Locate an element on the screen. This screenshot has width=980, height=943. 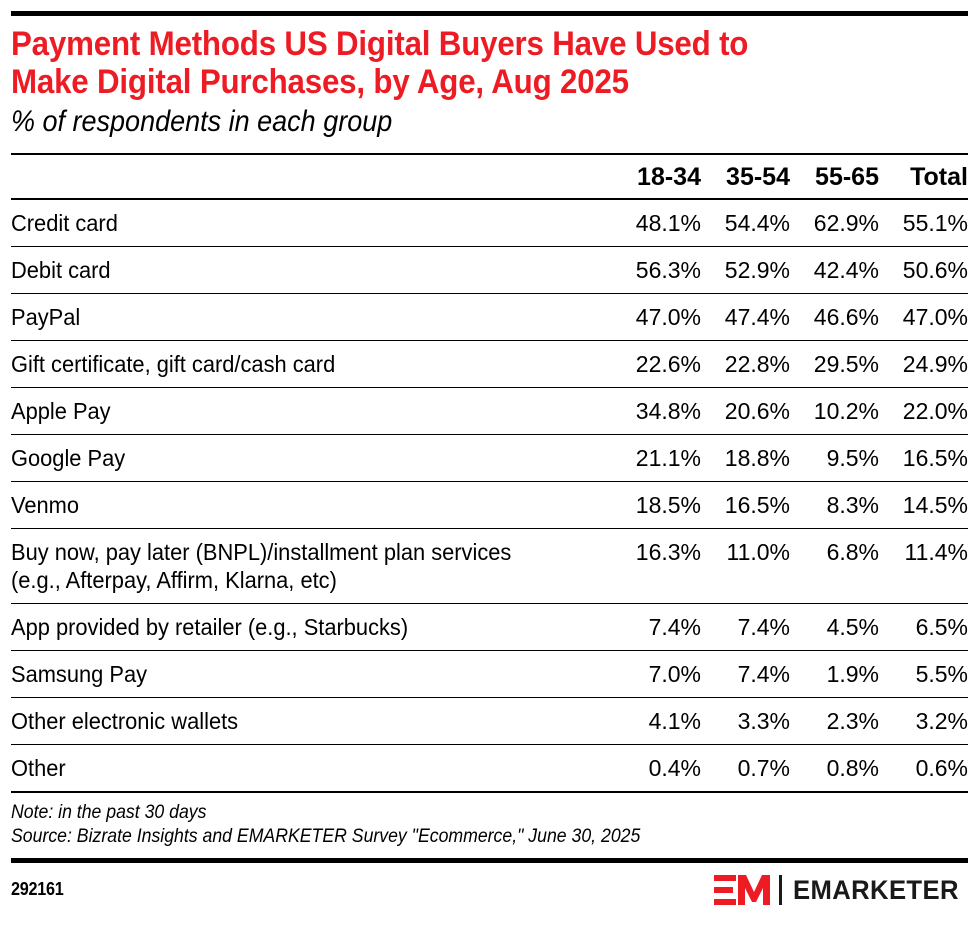
row-label: Google Pay is located at coordinates (311, 458).